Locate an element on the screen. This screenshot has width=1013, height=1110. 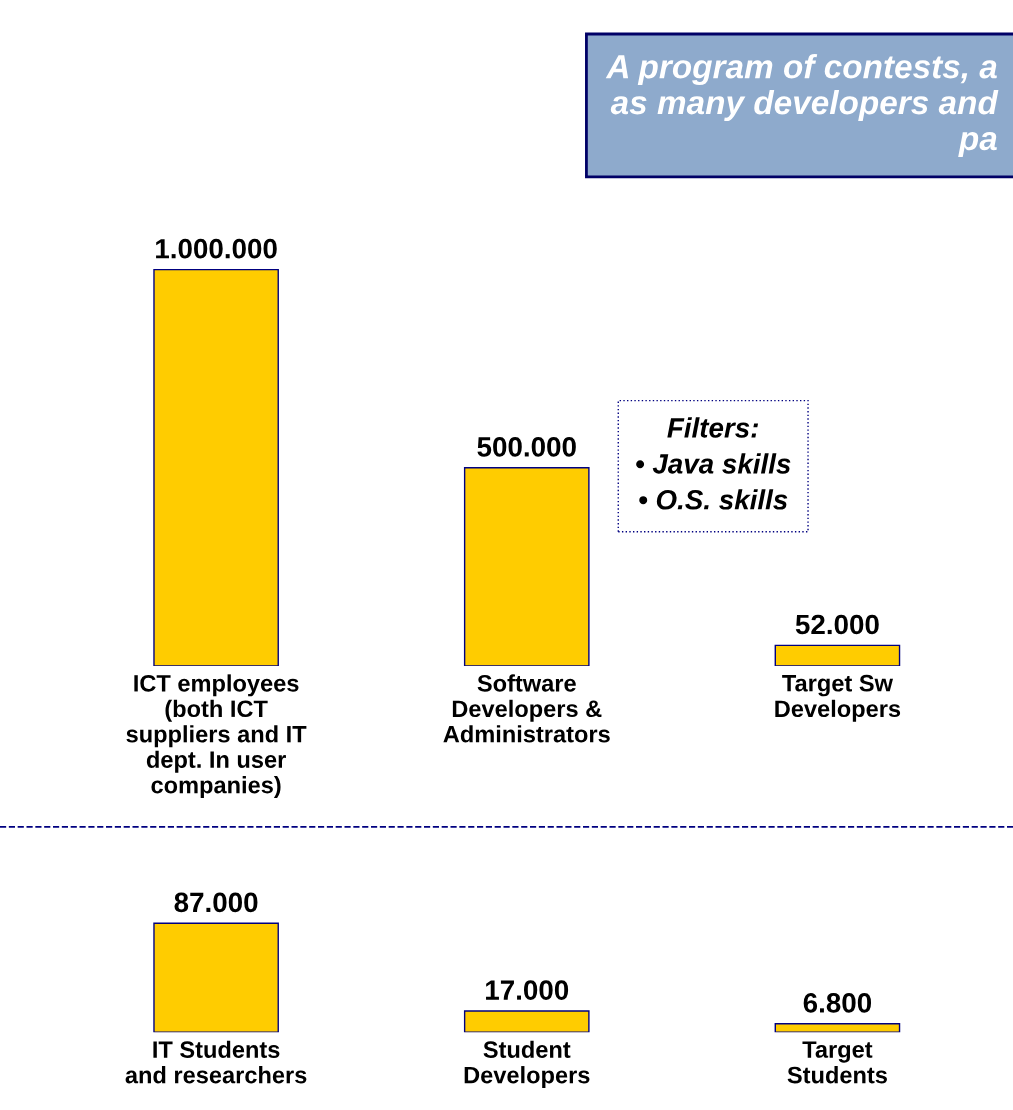
annotation: • O.S. skills is located at coordinates (713, 499).